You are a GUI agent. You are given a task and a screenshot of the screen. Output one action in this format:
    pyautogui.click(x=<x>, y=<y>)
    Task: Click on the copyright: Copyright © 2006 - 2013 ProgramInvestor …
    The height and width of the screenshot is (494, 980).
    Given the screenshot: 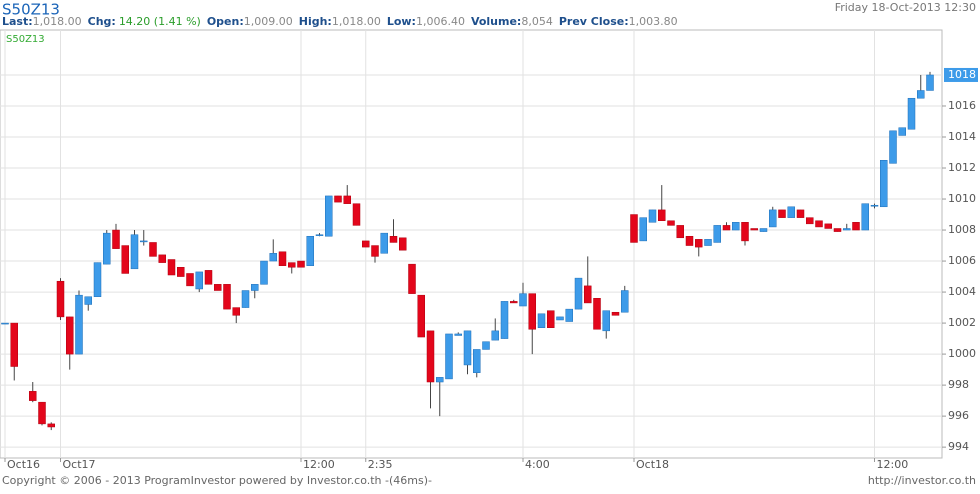 What is the action you would take?
    pyautogui.click(x=217, y=480)
    